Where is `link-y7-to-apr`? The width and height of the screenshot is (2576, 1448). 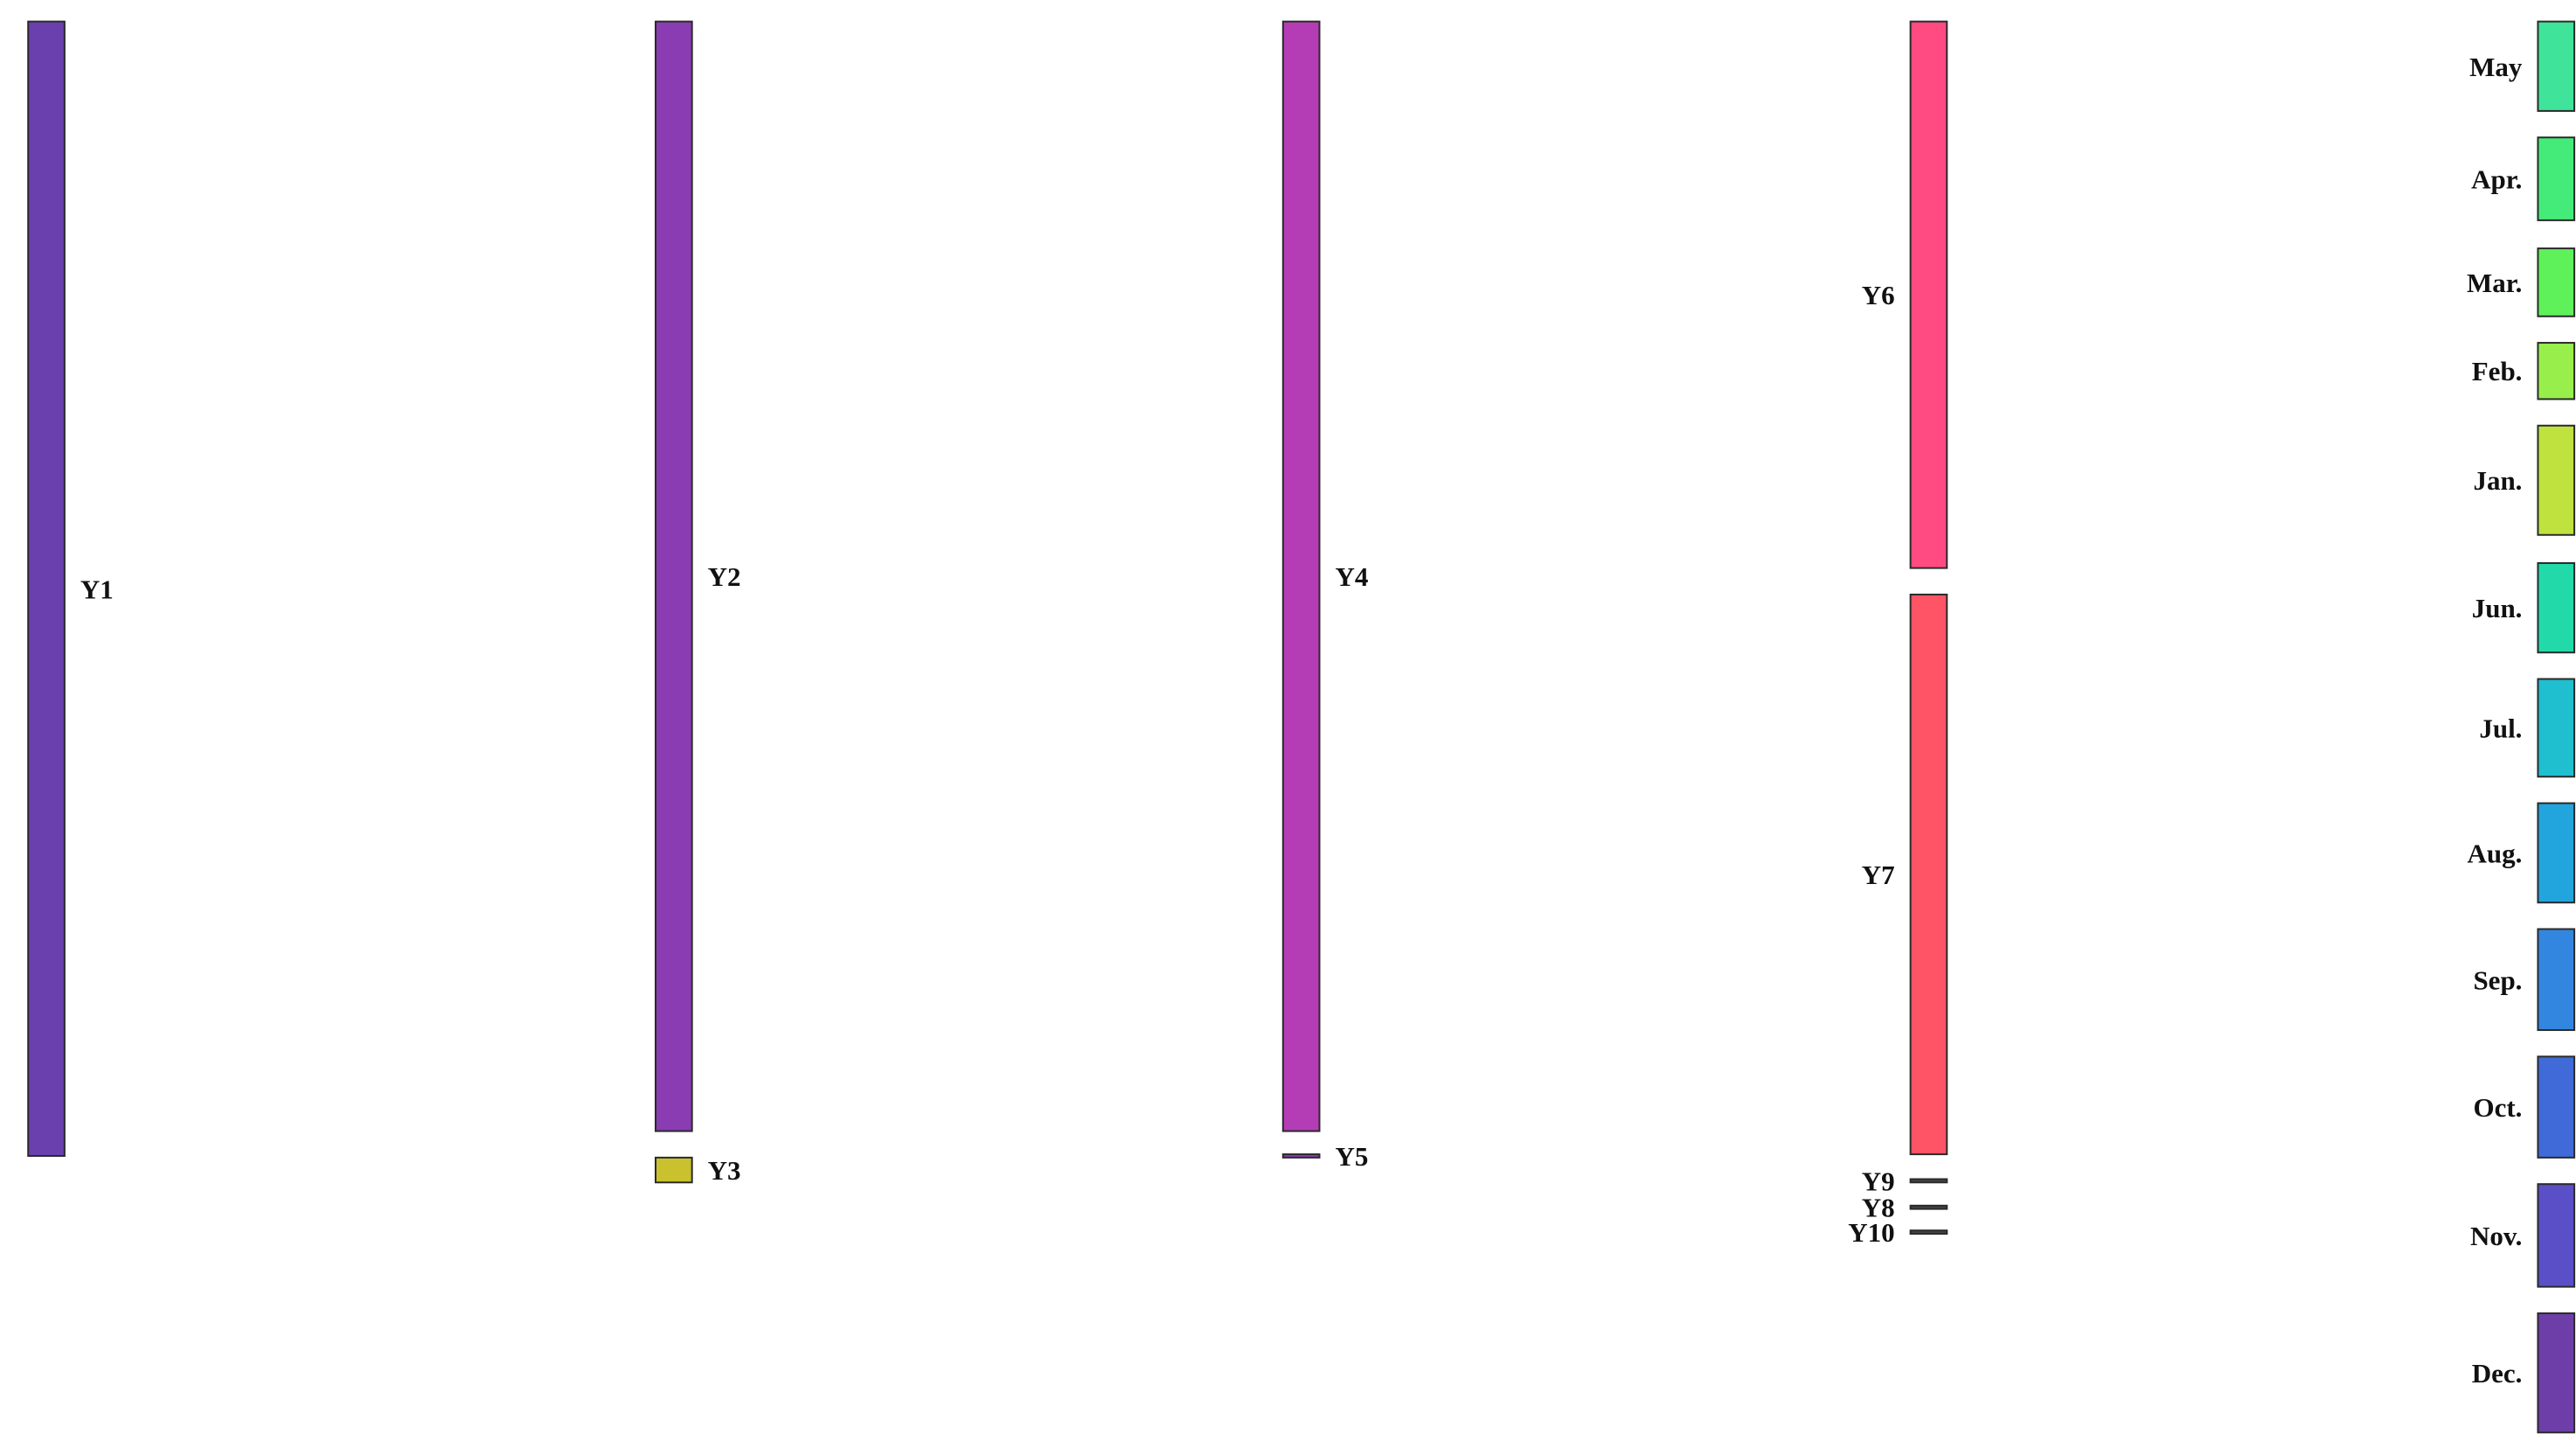
link-y7-to-apr is located at coordinates (2242, 425).